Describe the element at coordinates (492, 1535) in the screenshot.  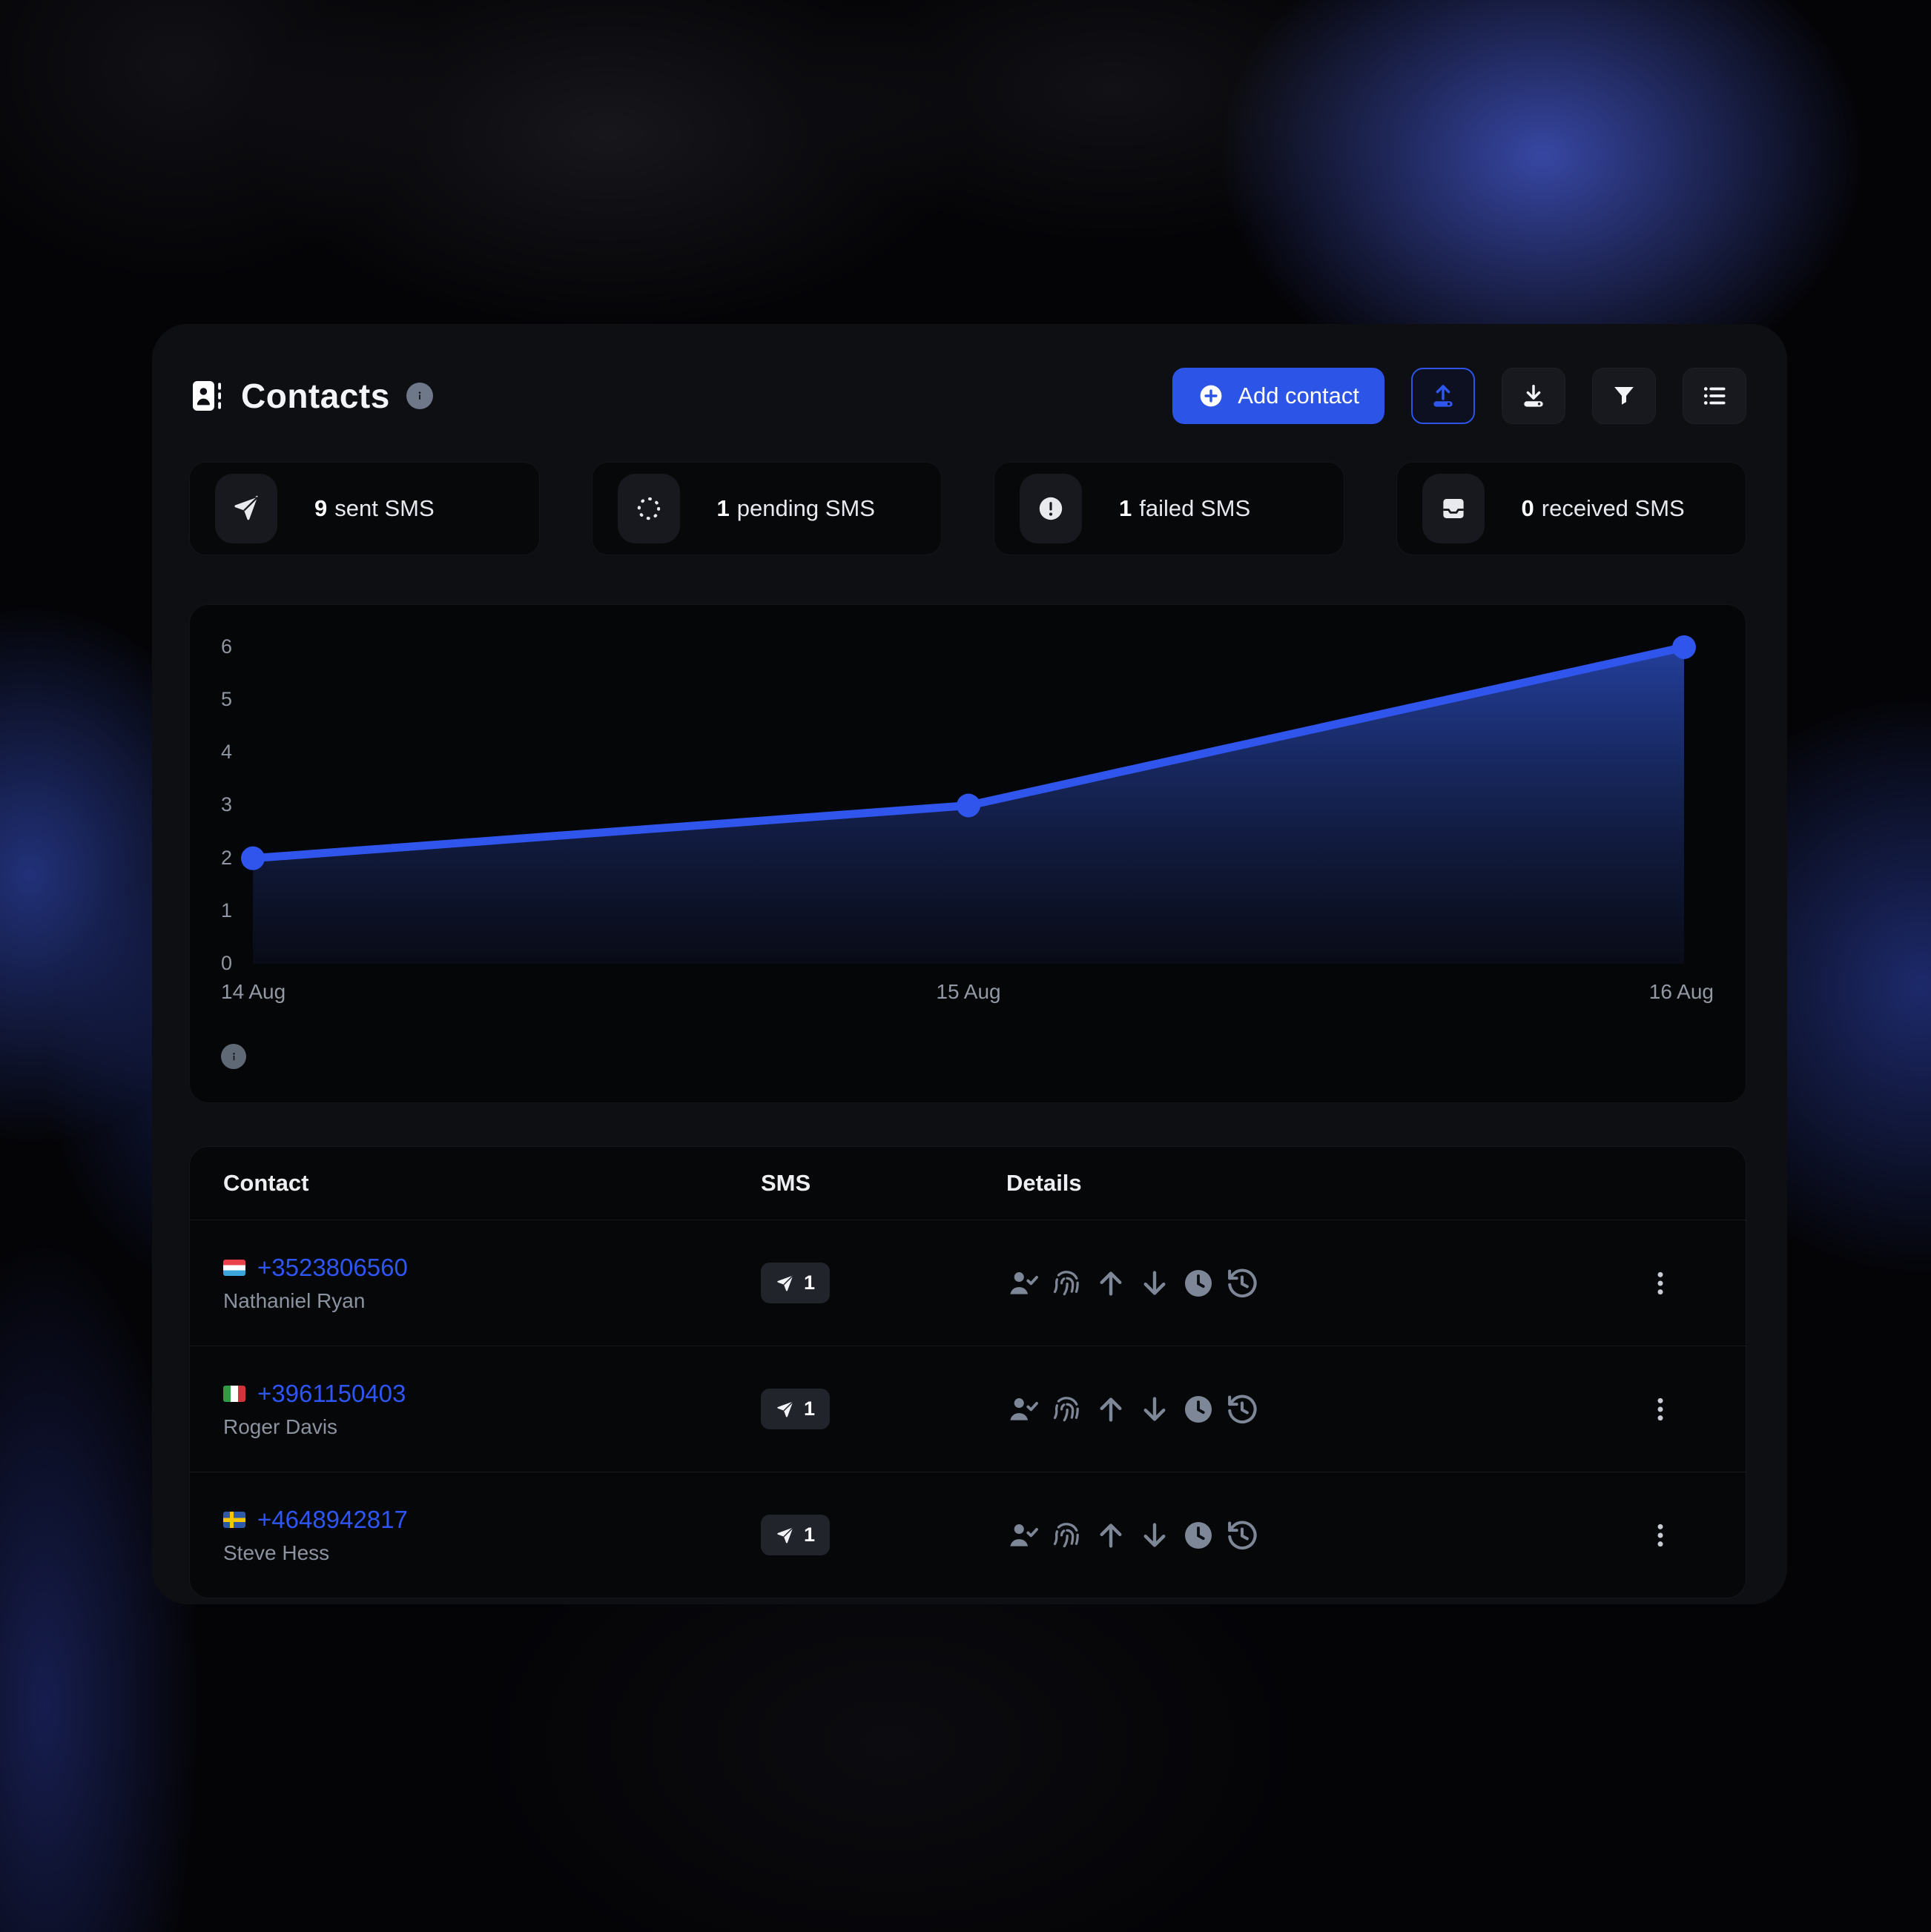
I see `contact-cell: +4648942817 Steve Hess` at that location.